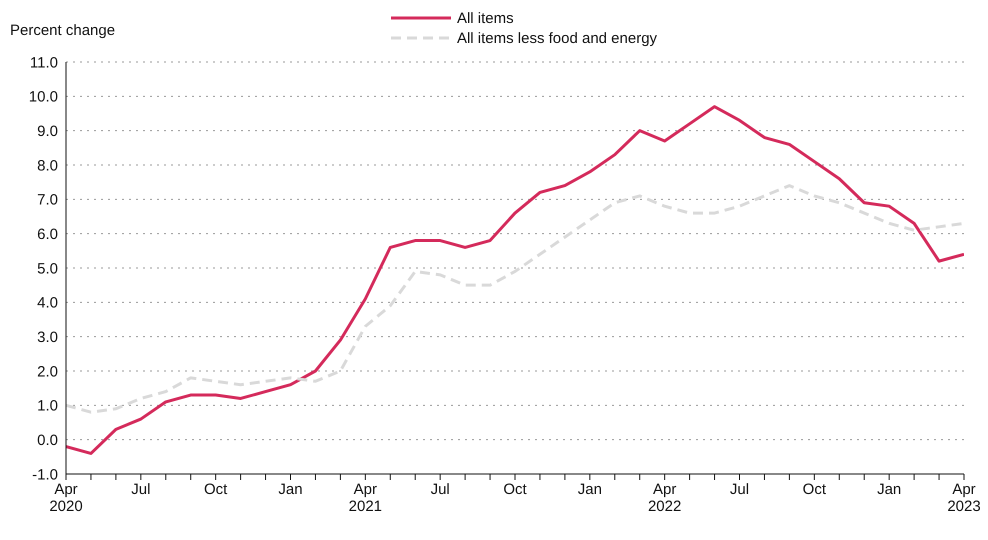 Image resolution: width=988 pixels, height=540 pixels. I want to click on x-tick-label: Apr 2020, so click(66, 498).